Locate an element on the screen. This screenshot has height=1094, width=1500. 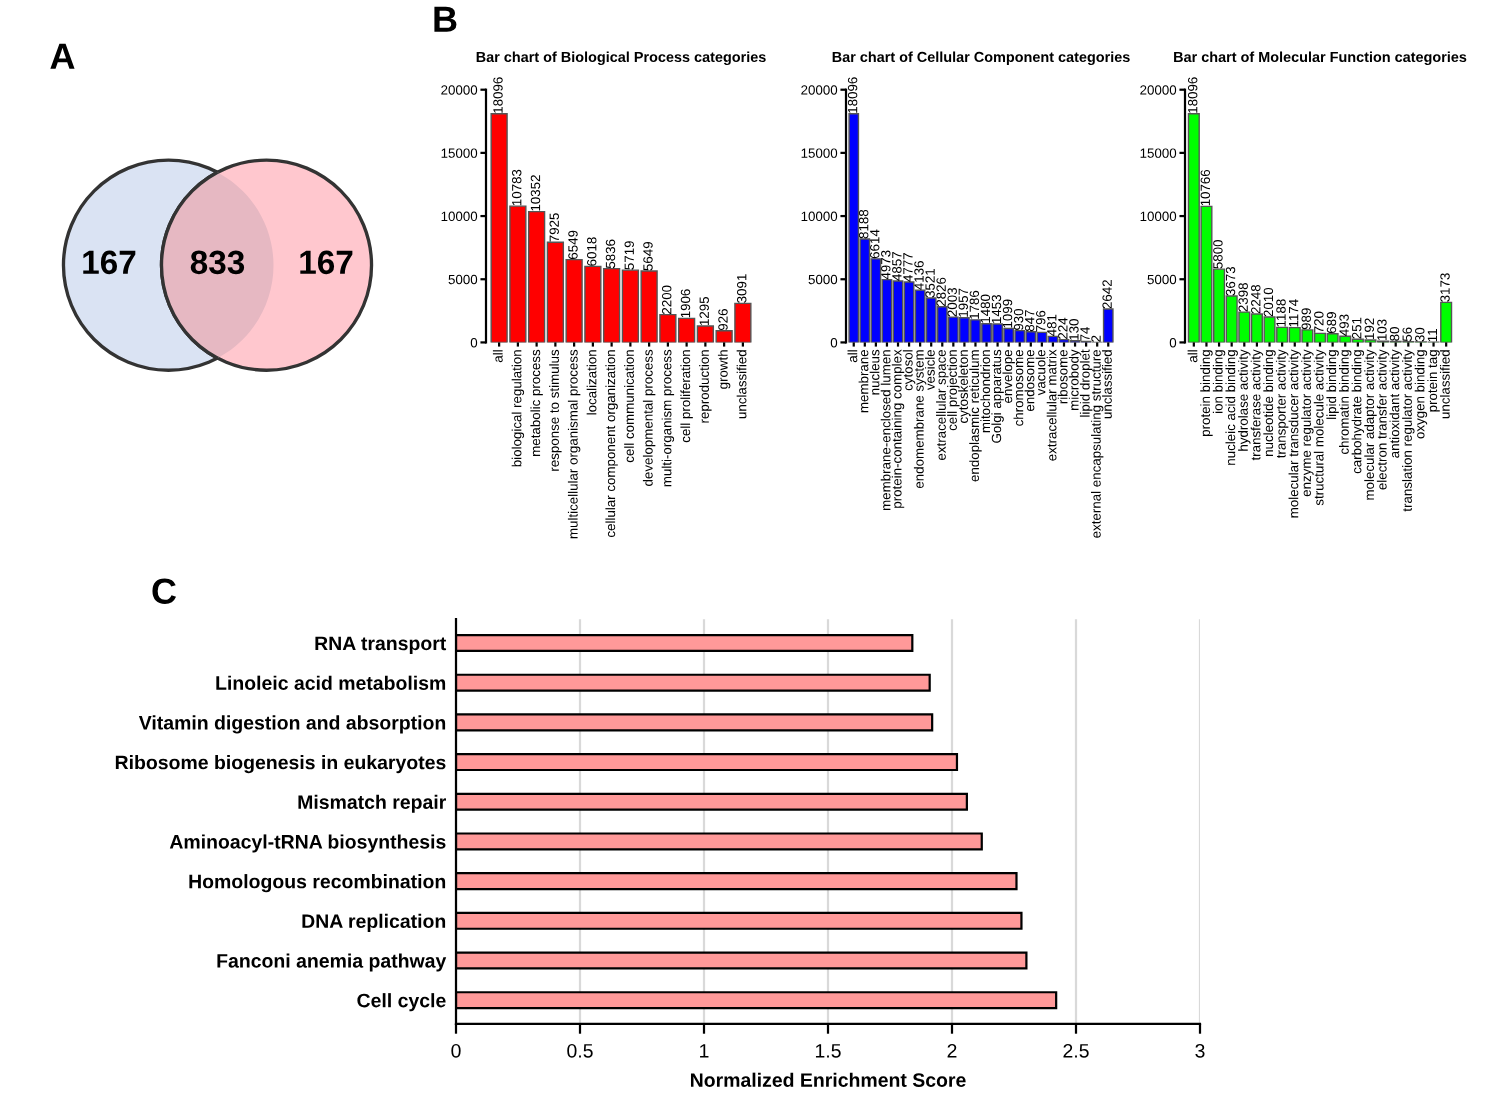
x-tick-label: 1 is located at coordinates (704, 1051).